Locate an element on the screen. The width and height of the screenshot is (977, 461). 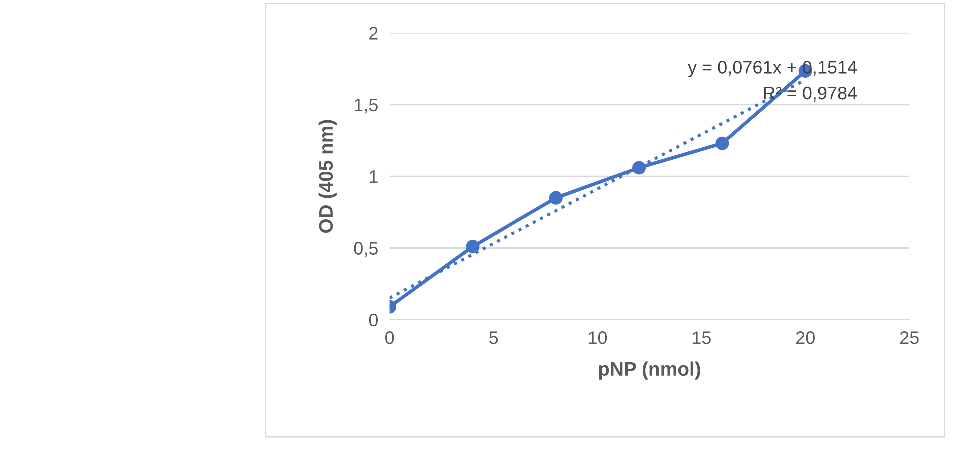
x-tick-label: 20 is located at coordinates (805, 338).